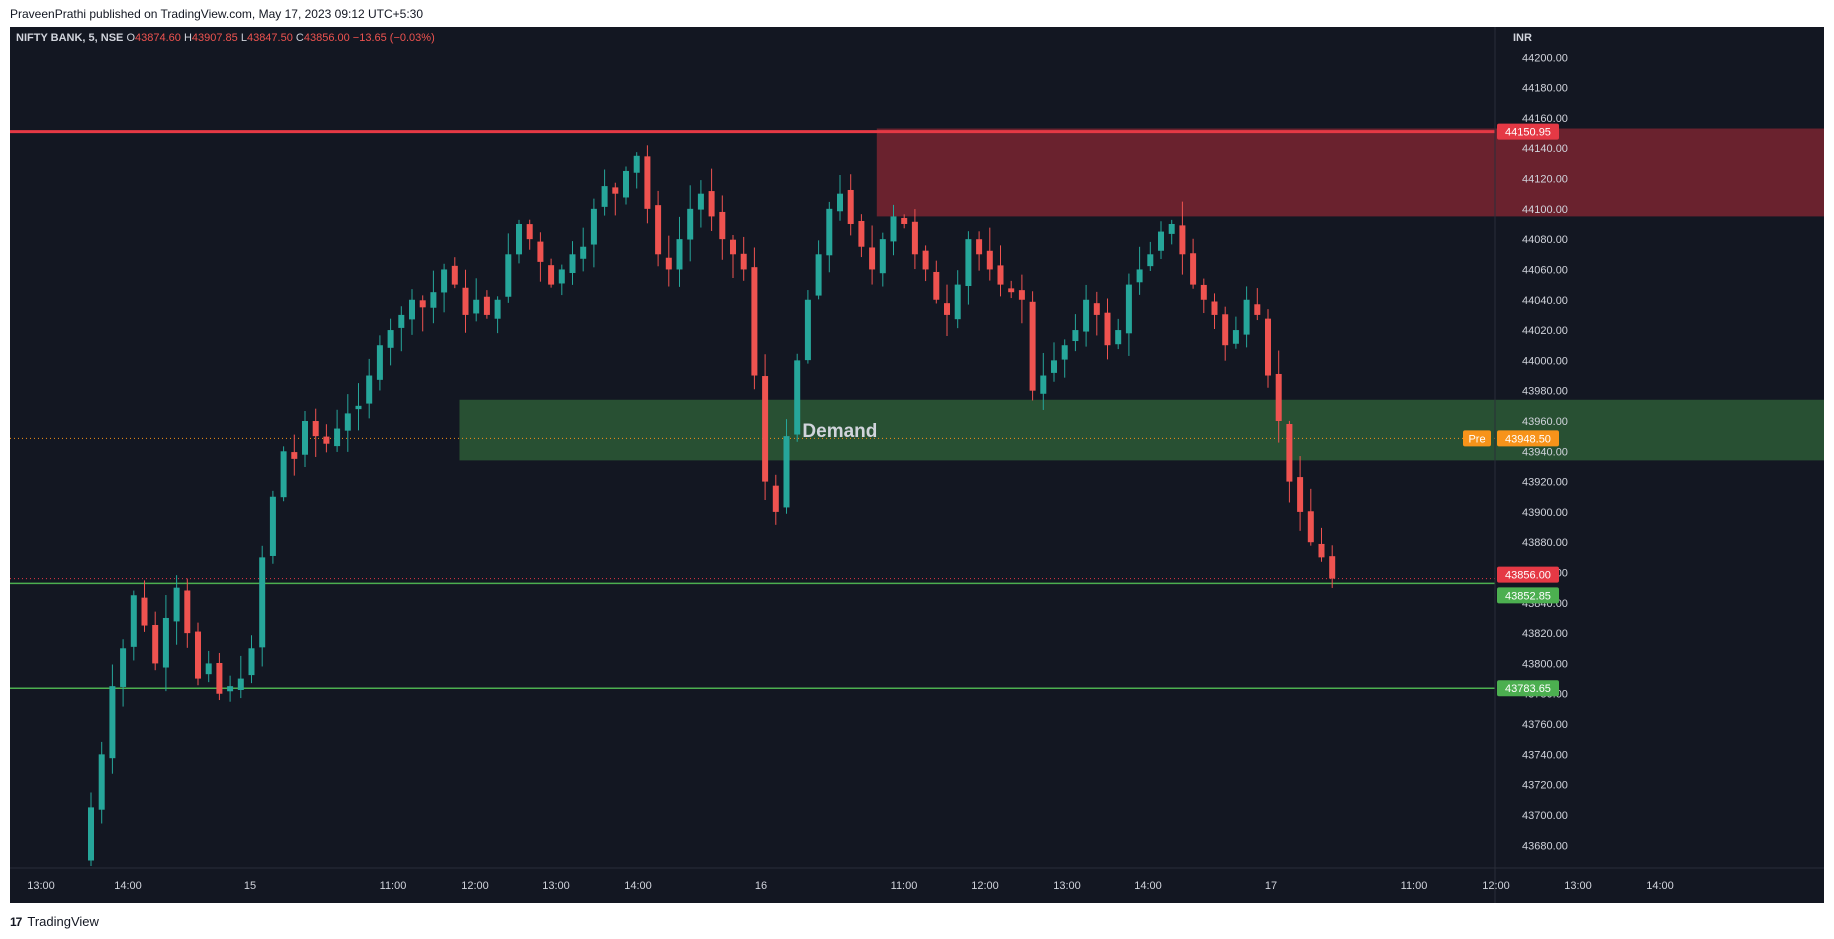 This screenshot has height=939, width=1834. Describe the element at coordinates (1528, 133) in the screenshot. I see `resistance-price-tag: 44150.95` at that location.